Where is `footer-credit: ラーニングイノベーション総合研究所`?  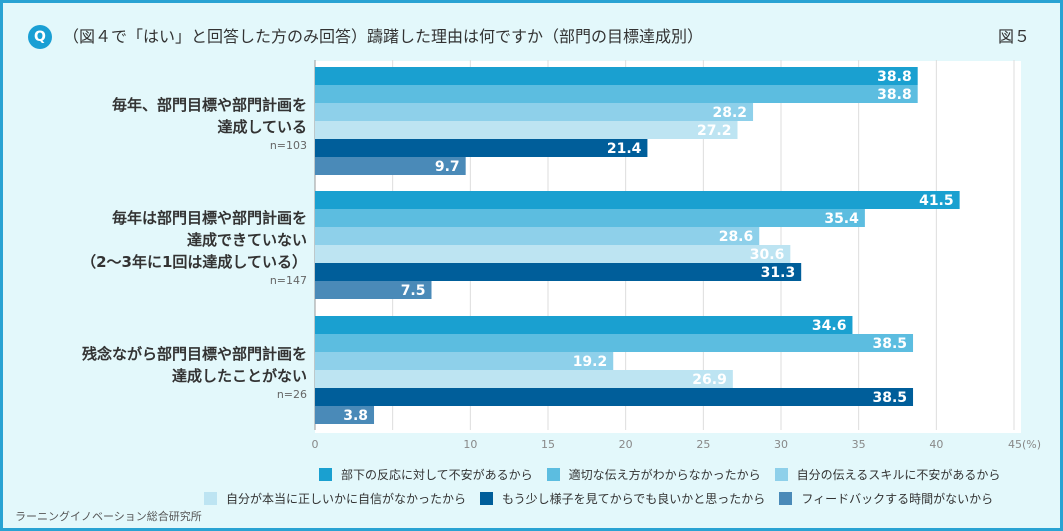 footer-credit: ラーニングイノベーション総合研究所 is located at coordinates (108, 516).